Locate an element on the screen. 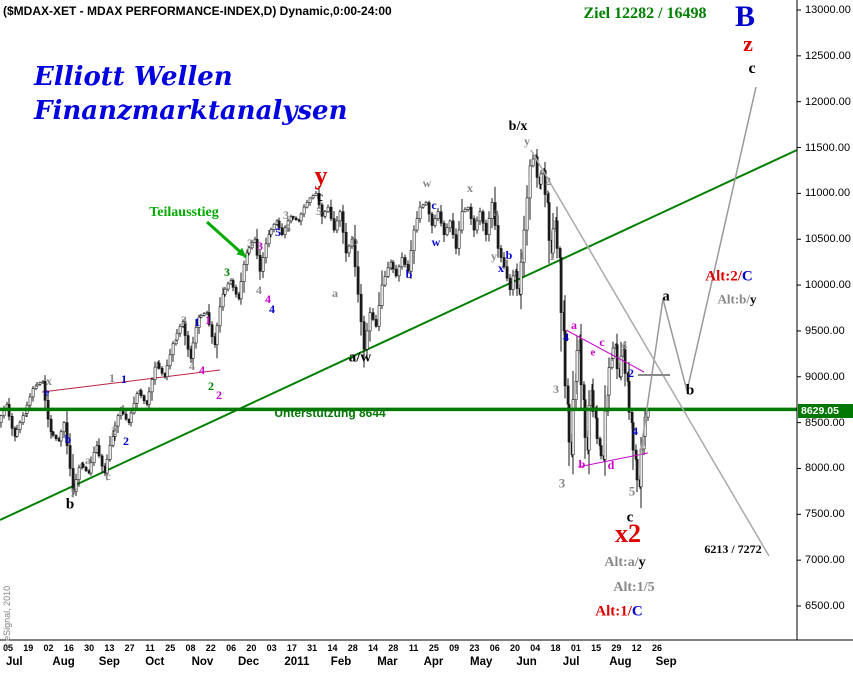 This screenshot has width=853, height=674. x-axis-day-tick: 28 is located at coordinates (393, 648).